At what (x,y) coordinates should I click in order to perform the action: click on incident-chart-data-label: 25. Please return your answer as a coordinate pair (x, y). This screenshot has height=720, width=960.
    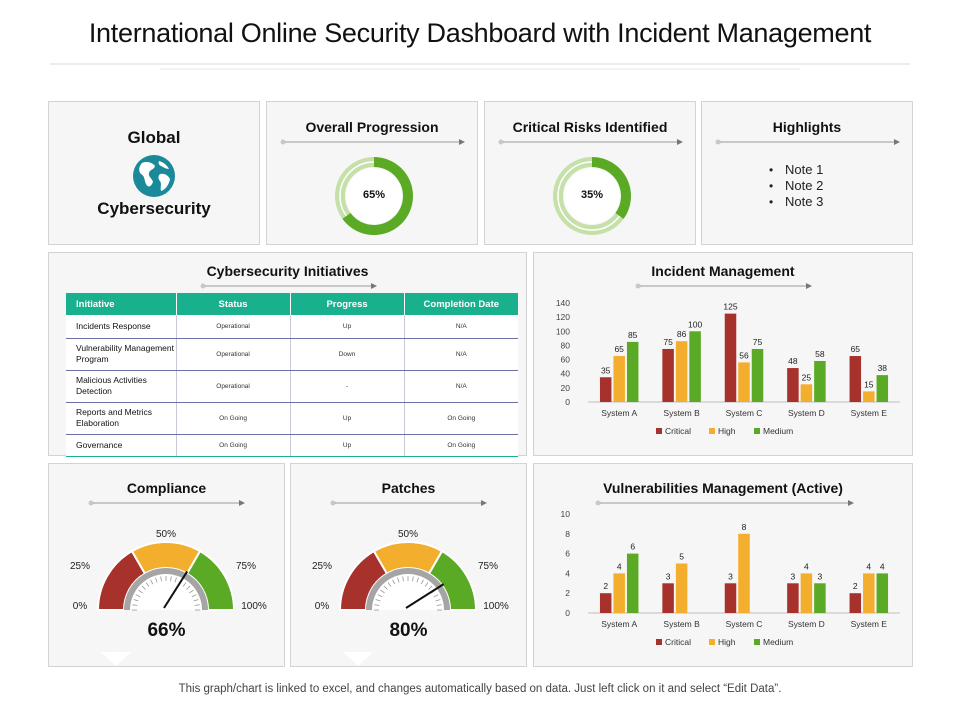
    Looking at the image, I should click on (807, 377).